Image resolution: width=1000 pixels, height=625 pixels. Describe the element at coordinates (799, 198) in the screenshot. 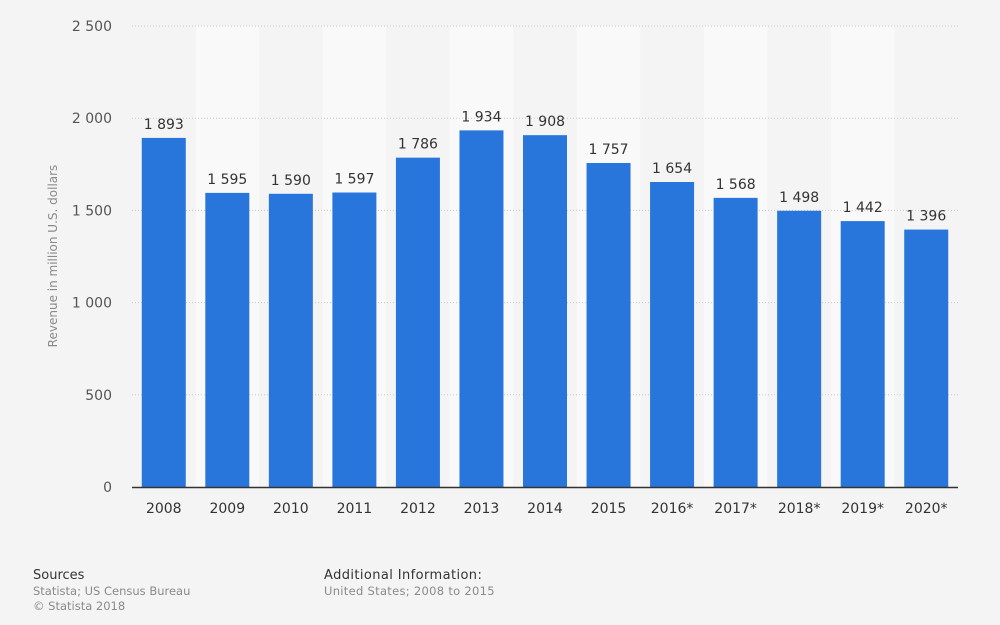

I see `data-label: 1 498` at that location.